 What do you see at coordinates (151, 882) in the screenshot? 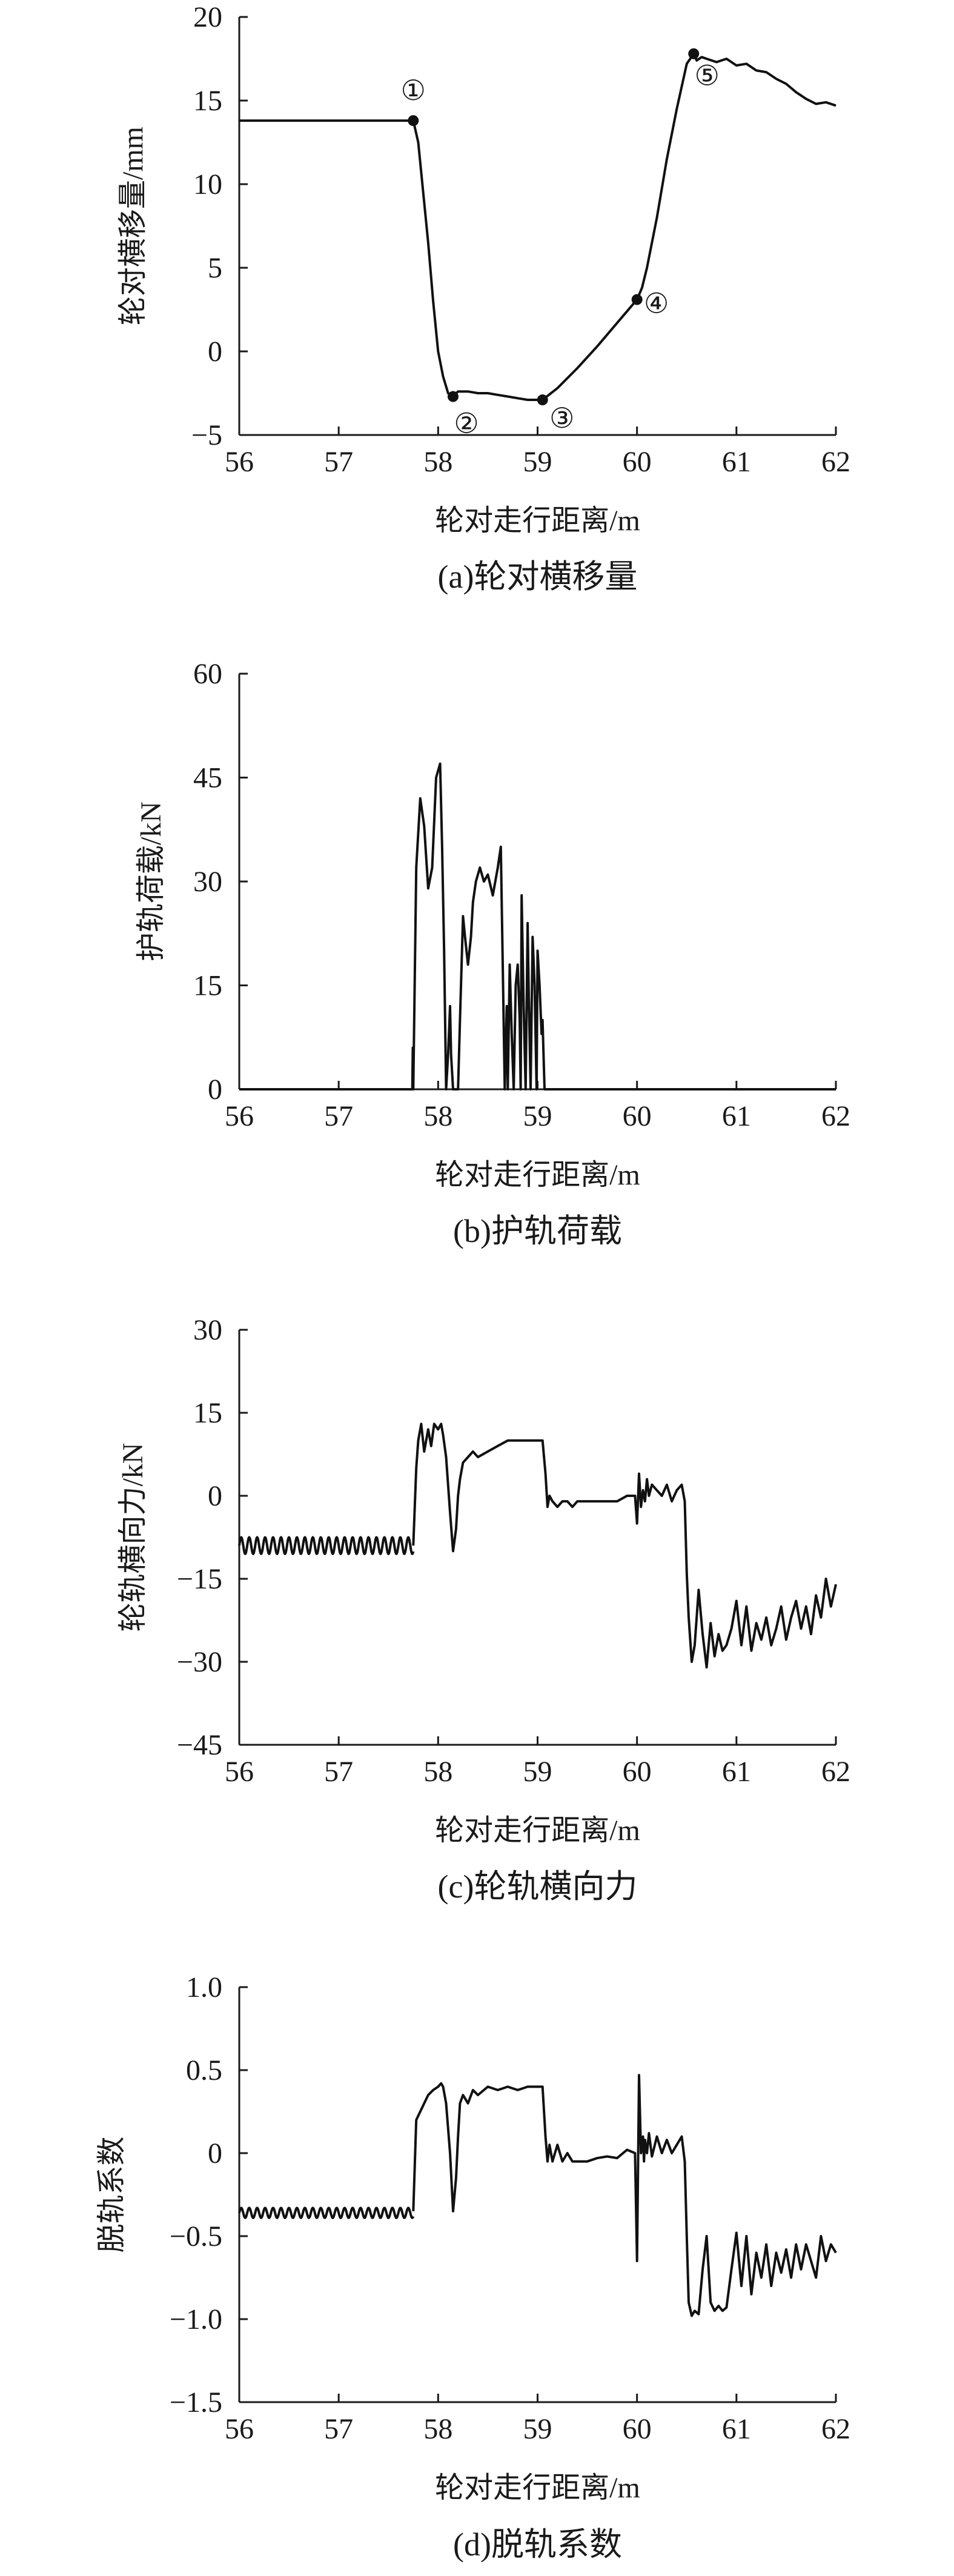
I see `y-axis-label: 护轨荷载/kN` at bounding box center [151, 882].